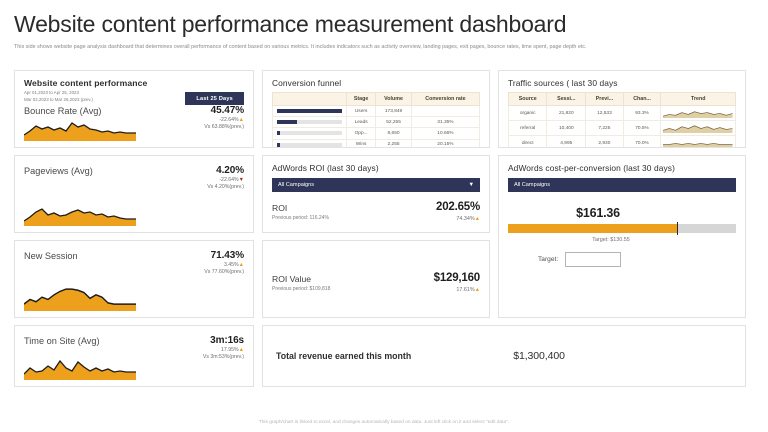 The image size is (768, 432). I want to click on sparkline-new-session, so click(80, 299).